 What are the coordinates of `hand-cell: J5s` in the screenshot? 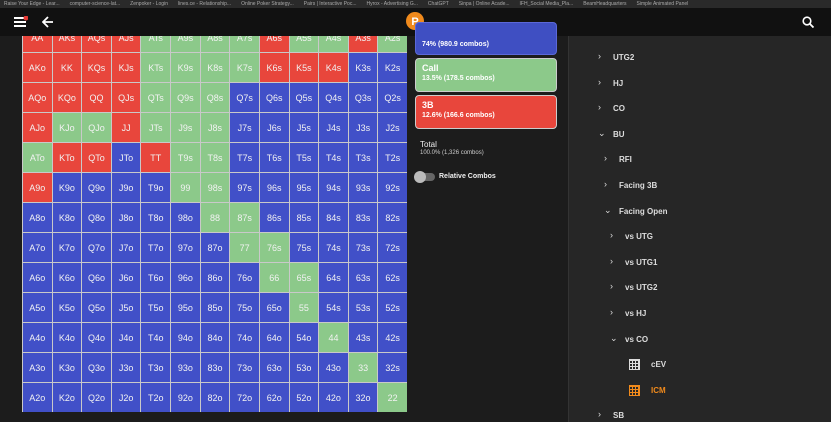 It's located at (304, 127).